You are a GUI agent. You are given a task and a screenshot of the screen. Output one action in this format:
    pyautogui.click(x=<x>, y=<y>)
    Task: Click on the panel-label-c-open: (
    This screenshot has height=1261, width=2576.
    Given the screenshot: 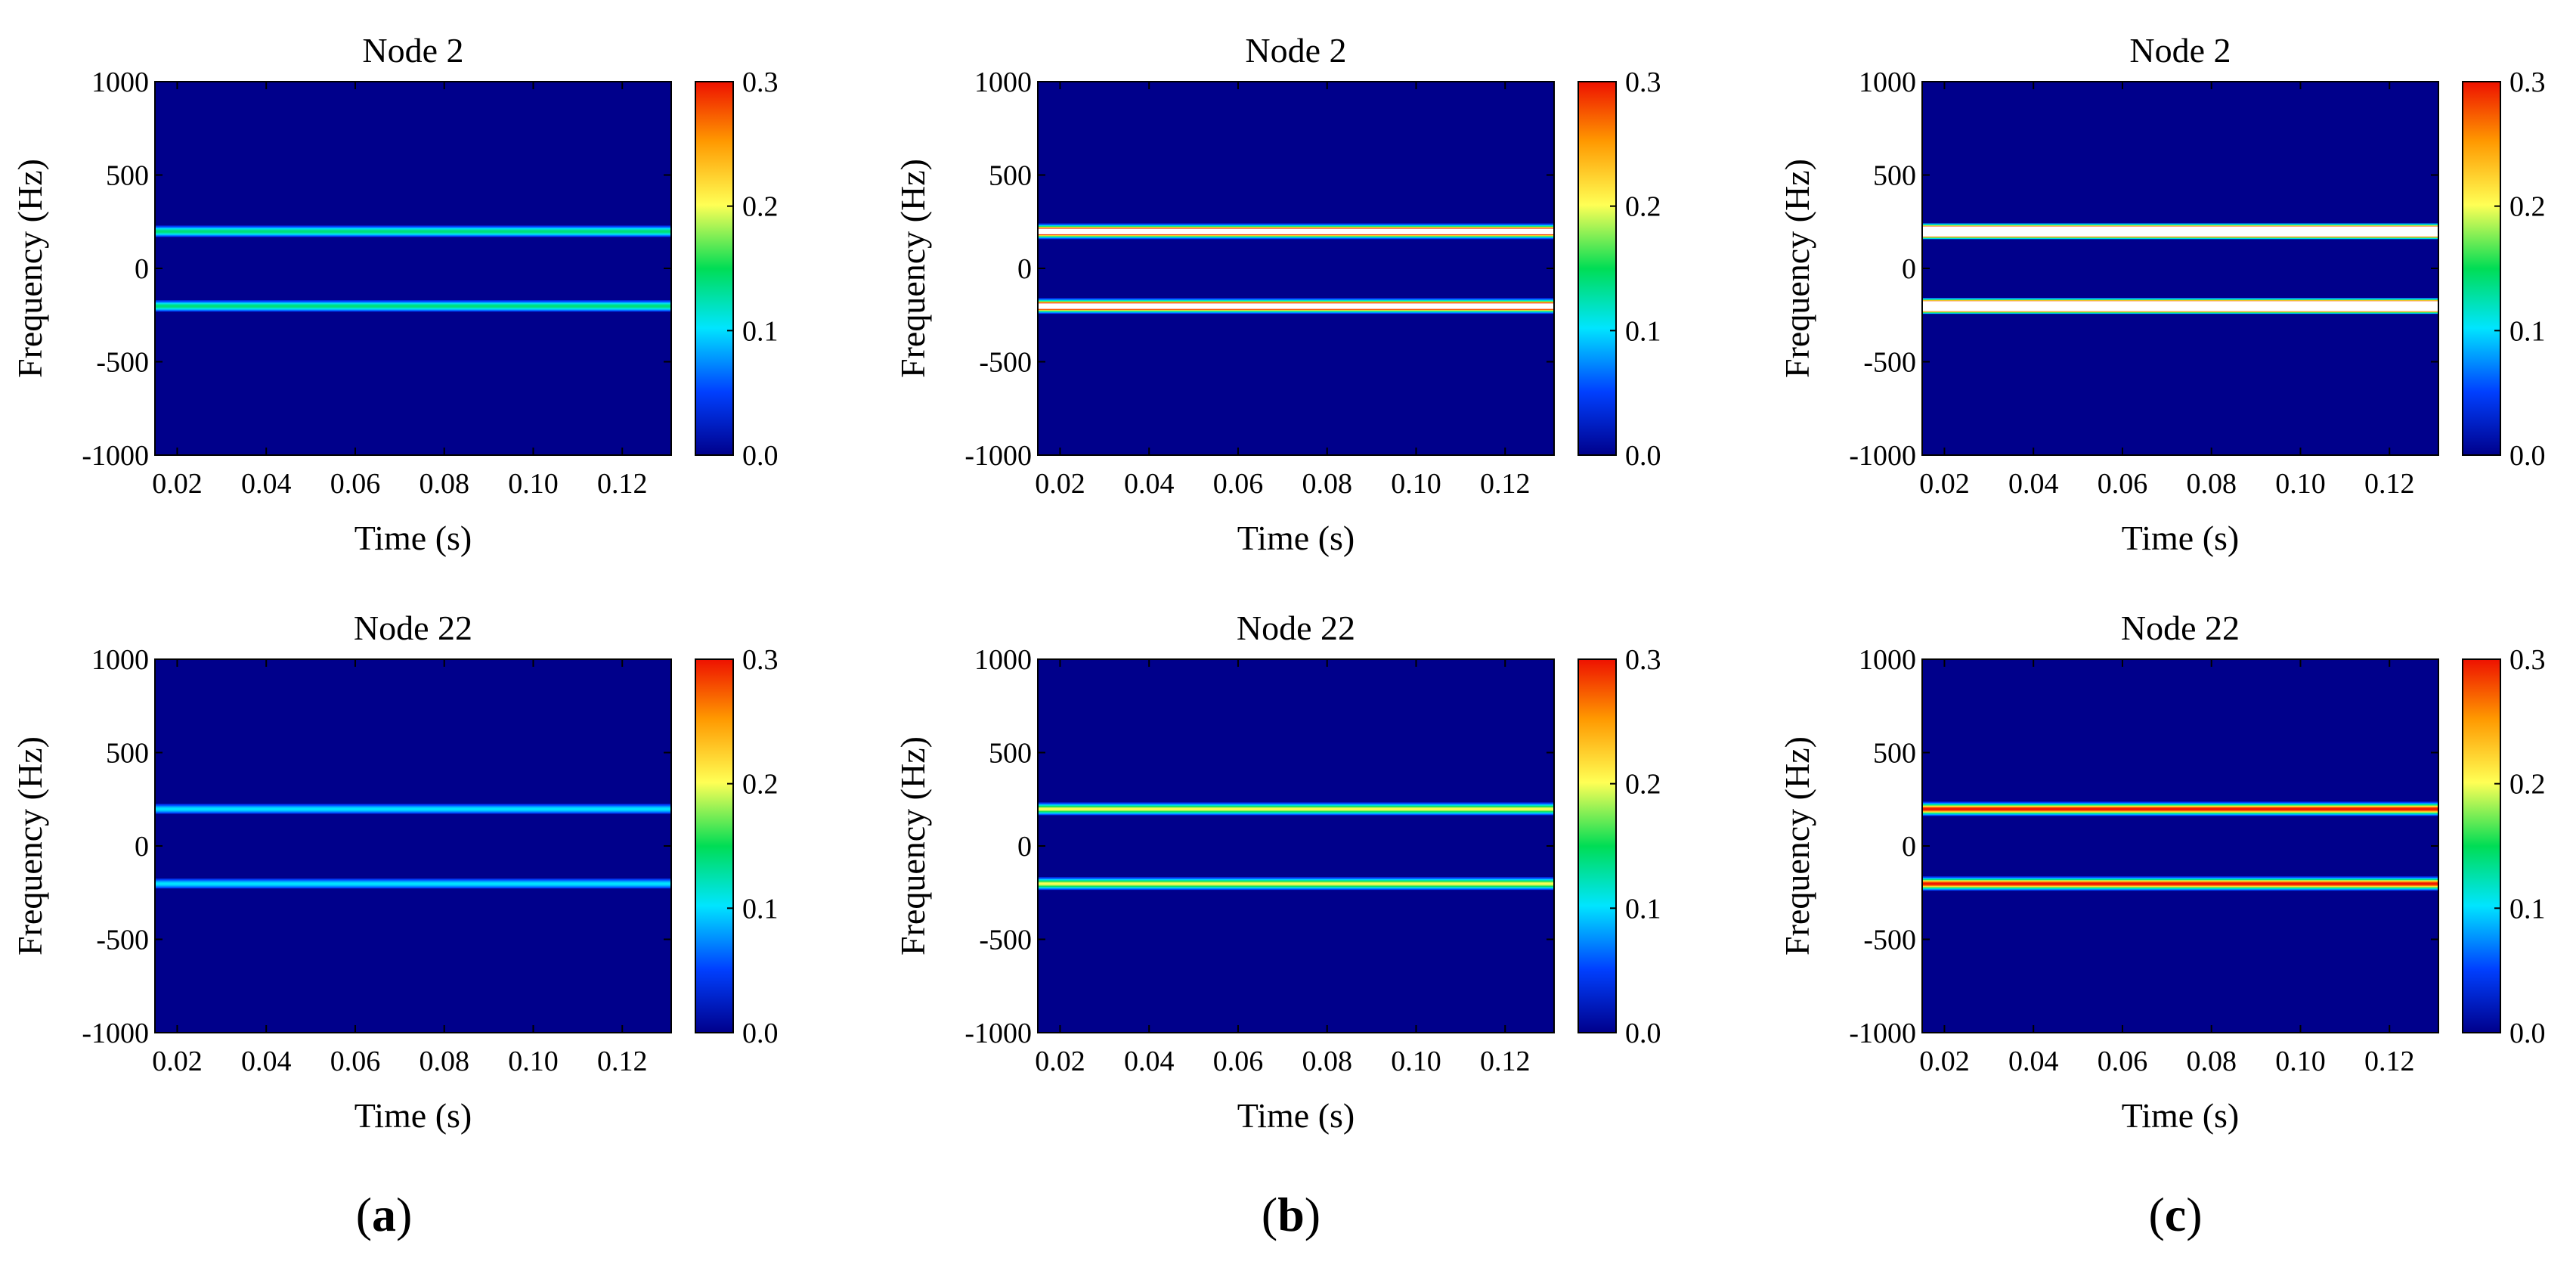 What is the action you would take?
    pyautogui.click(x=2156, y=1214)
    